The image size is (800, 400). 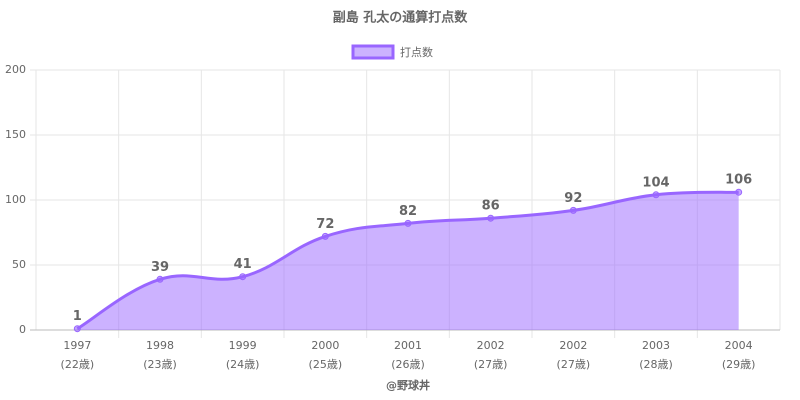 I want to click on y-tick-label: 100, so click(x=15, y=199).